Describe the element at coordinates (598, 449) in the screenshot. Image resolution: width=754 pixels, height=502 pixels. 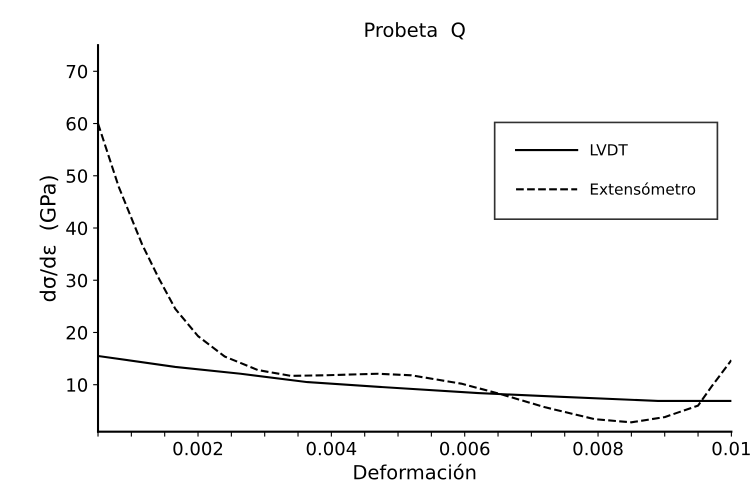
I see `x-tick-label: 0.008` at that location.